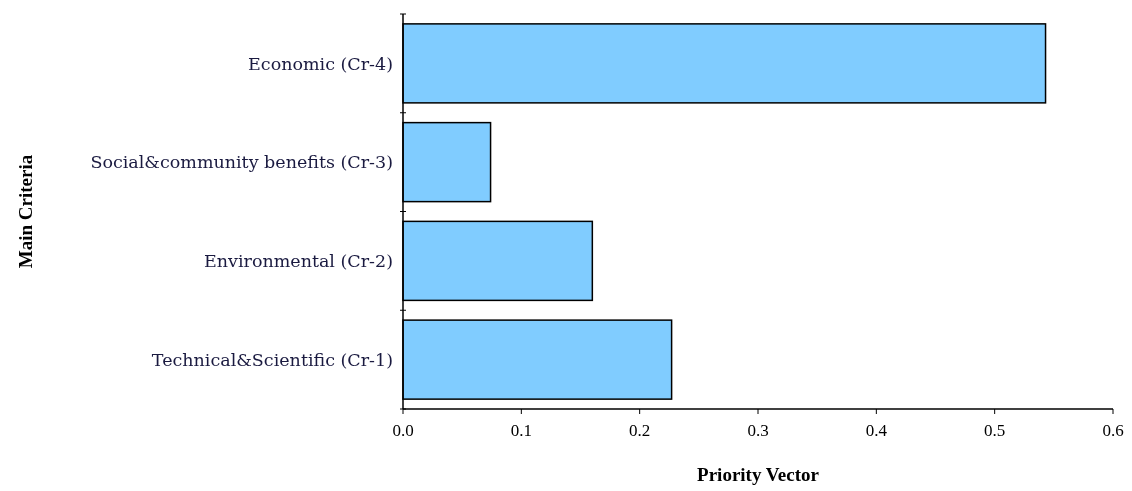  I want to click on x-tick-label: 0.1, so click(521, 430).